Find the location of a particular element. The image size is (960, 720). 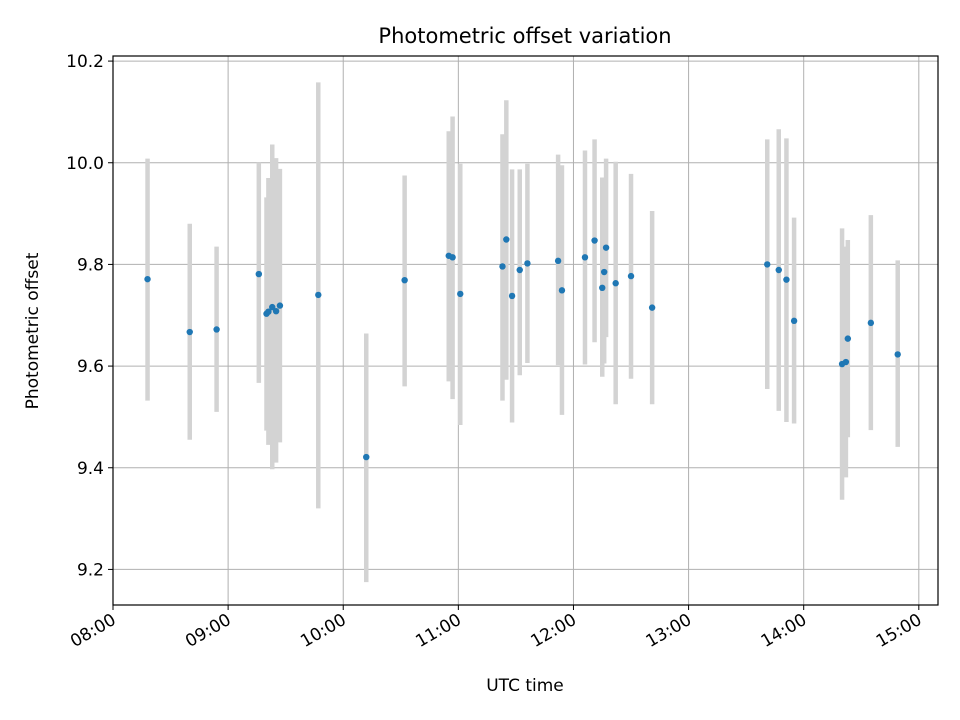

y-tick-label: 9.4 is located at coordinates (90, 469).